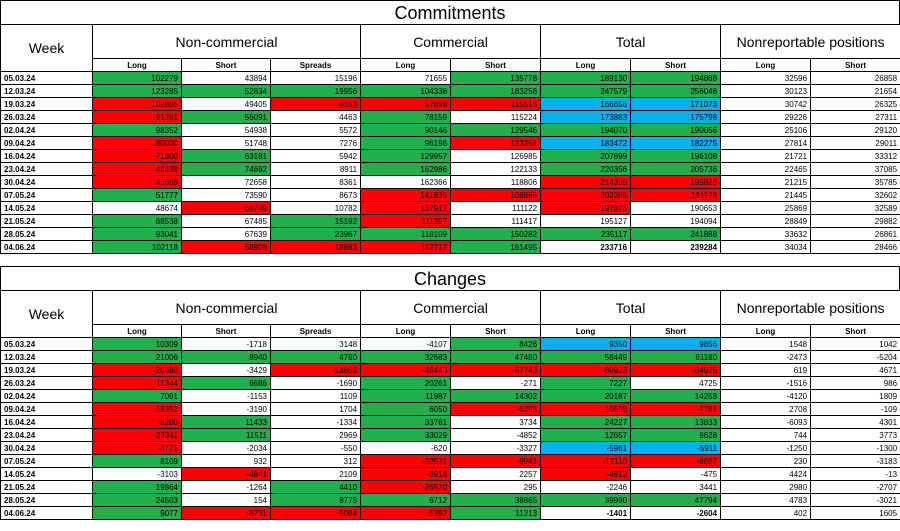  What do you see at coordinates (46, 513) in the screenshot?
I see `week-cell: 04.06.24` at bounding box center [46, 513].